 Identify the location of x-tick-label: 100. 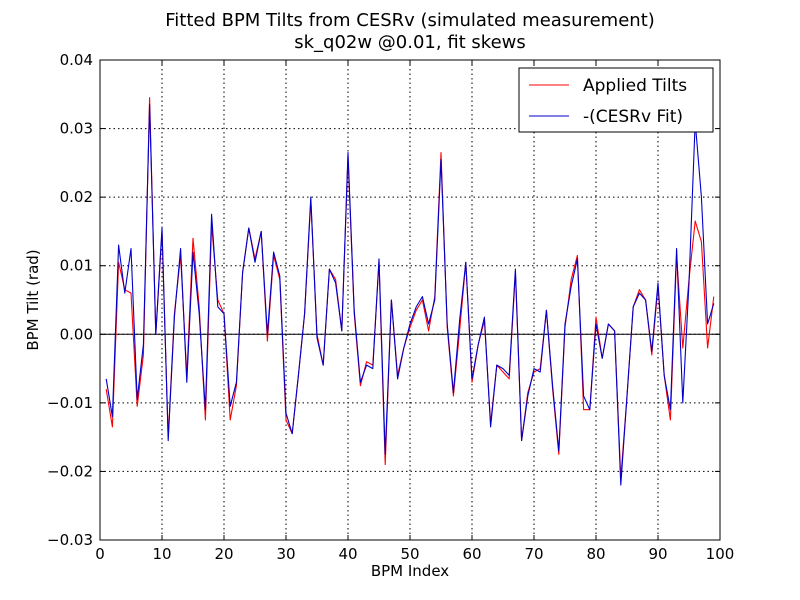
(720, 554).